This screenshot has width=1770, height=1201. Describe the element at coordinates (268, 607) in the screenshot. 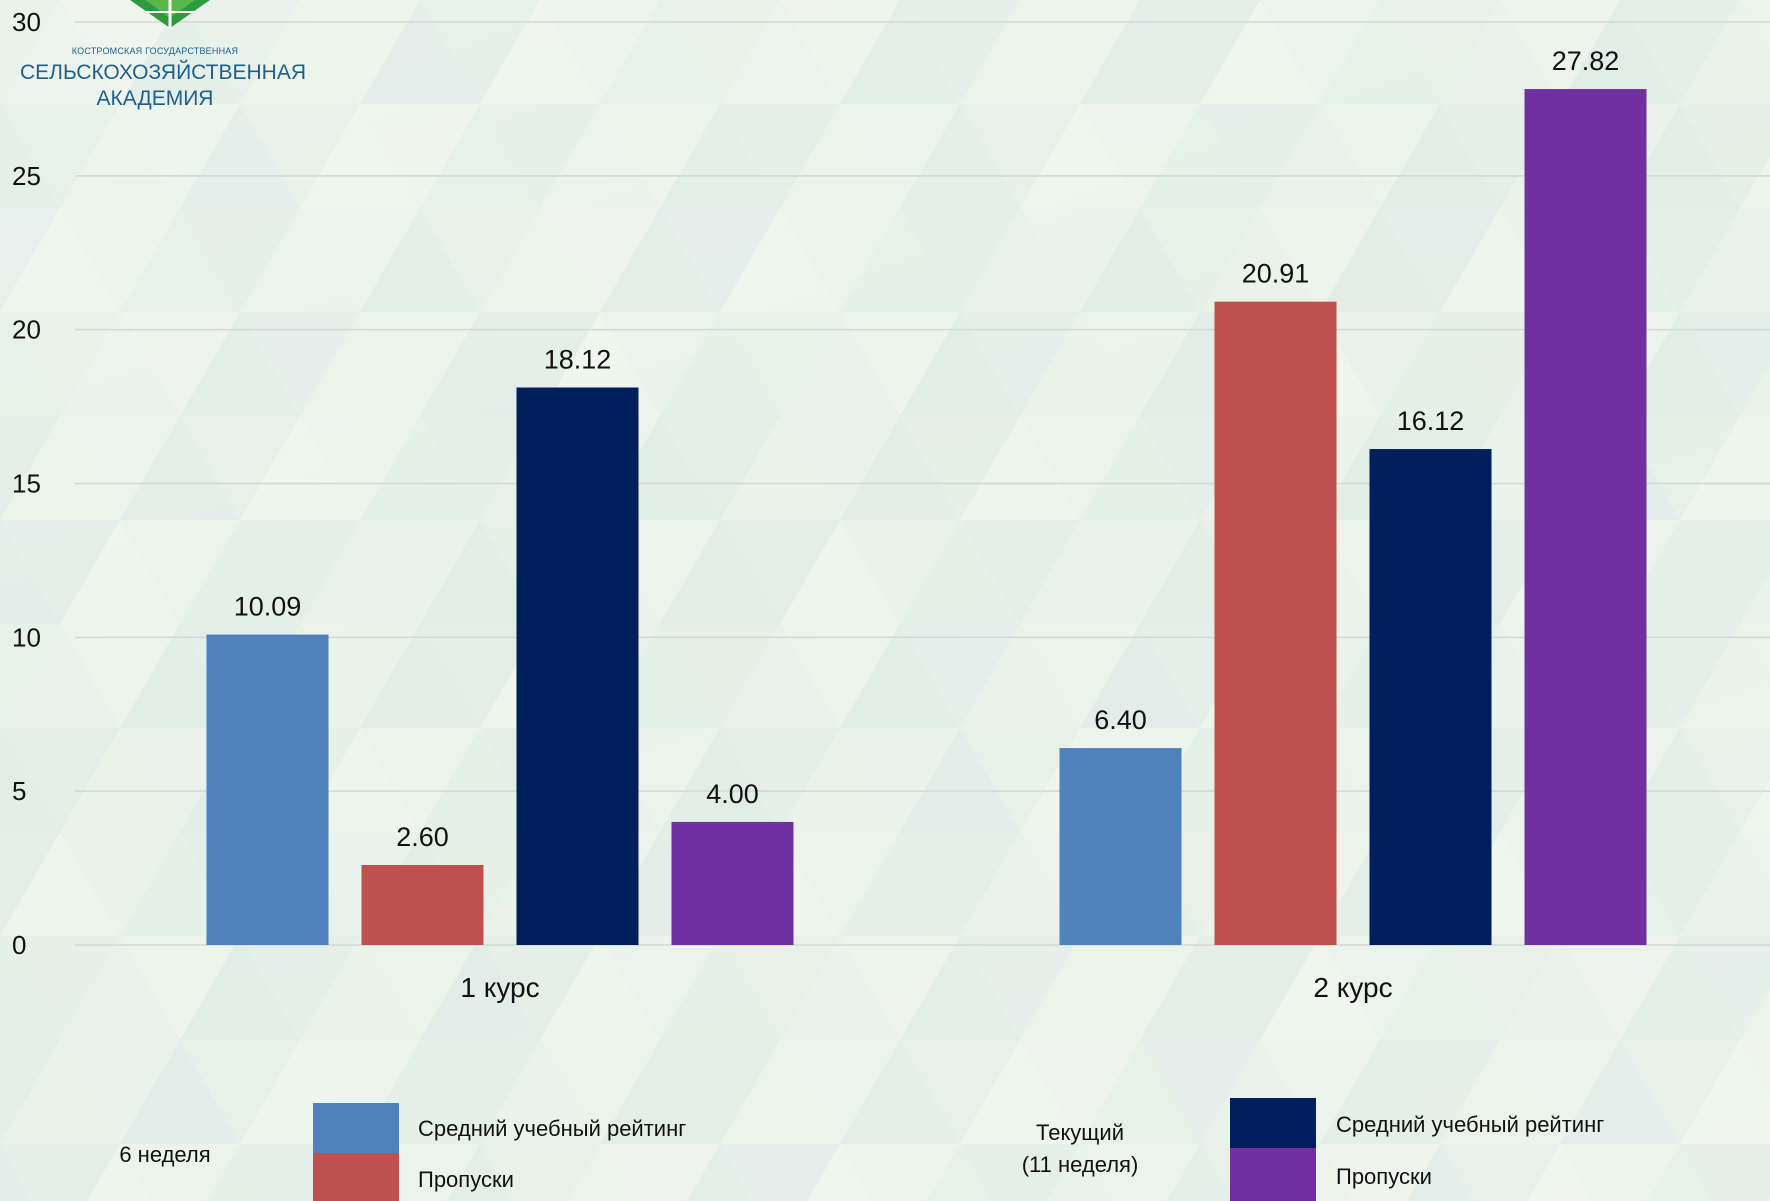

I see `data-label: 10.09` at that location.